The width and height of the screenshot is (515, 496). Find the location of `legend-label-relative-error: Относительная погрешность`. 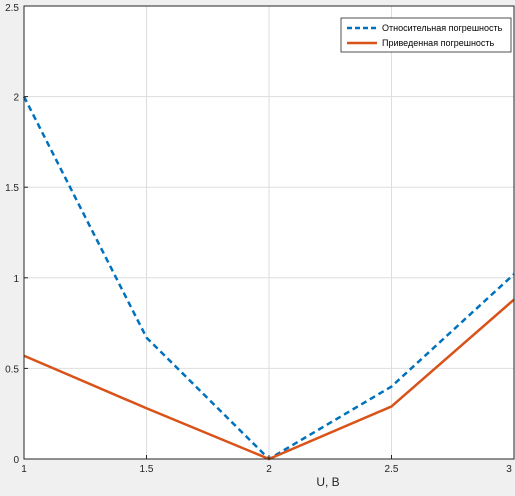

legend-label-relative-error: Относительная погрешность is located at coordinates (442, 28).